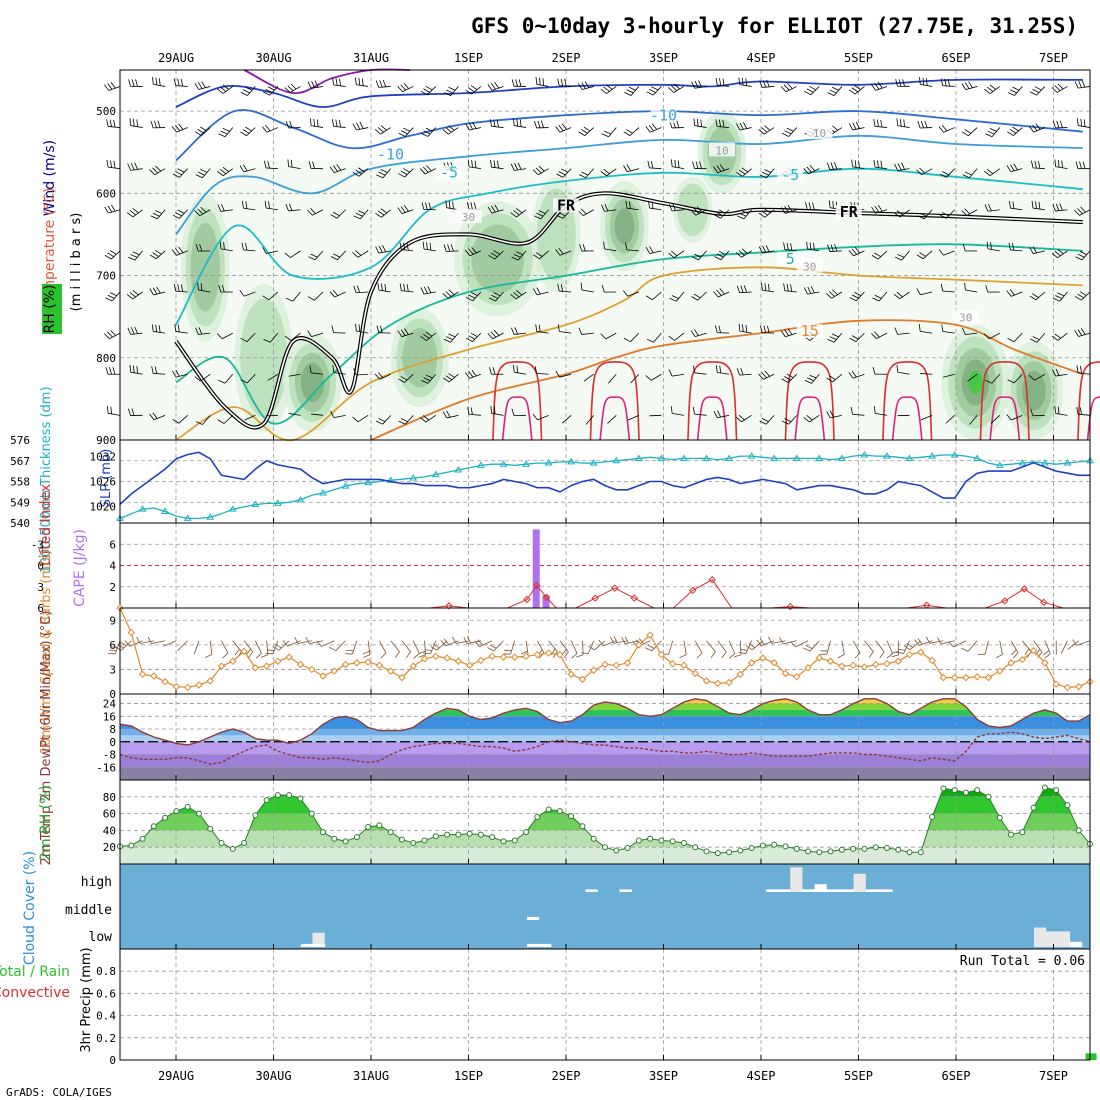 Image resolution: width=1100 pixels, height=1100 pixels. I want to click on isotherm-loop-25-day3, so click(517, 418).